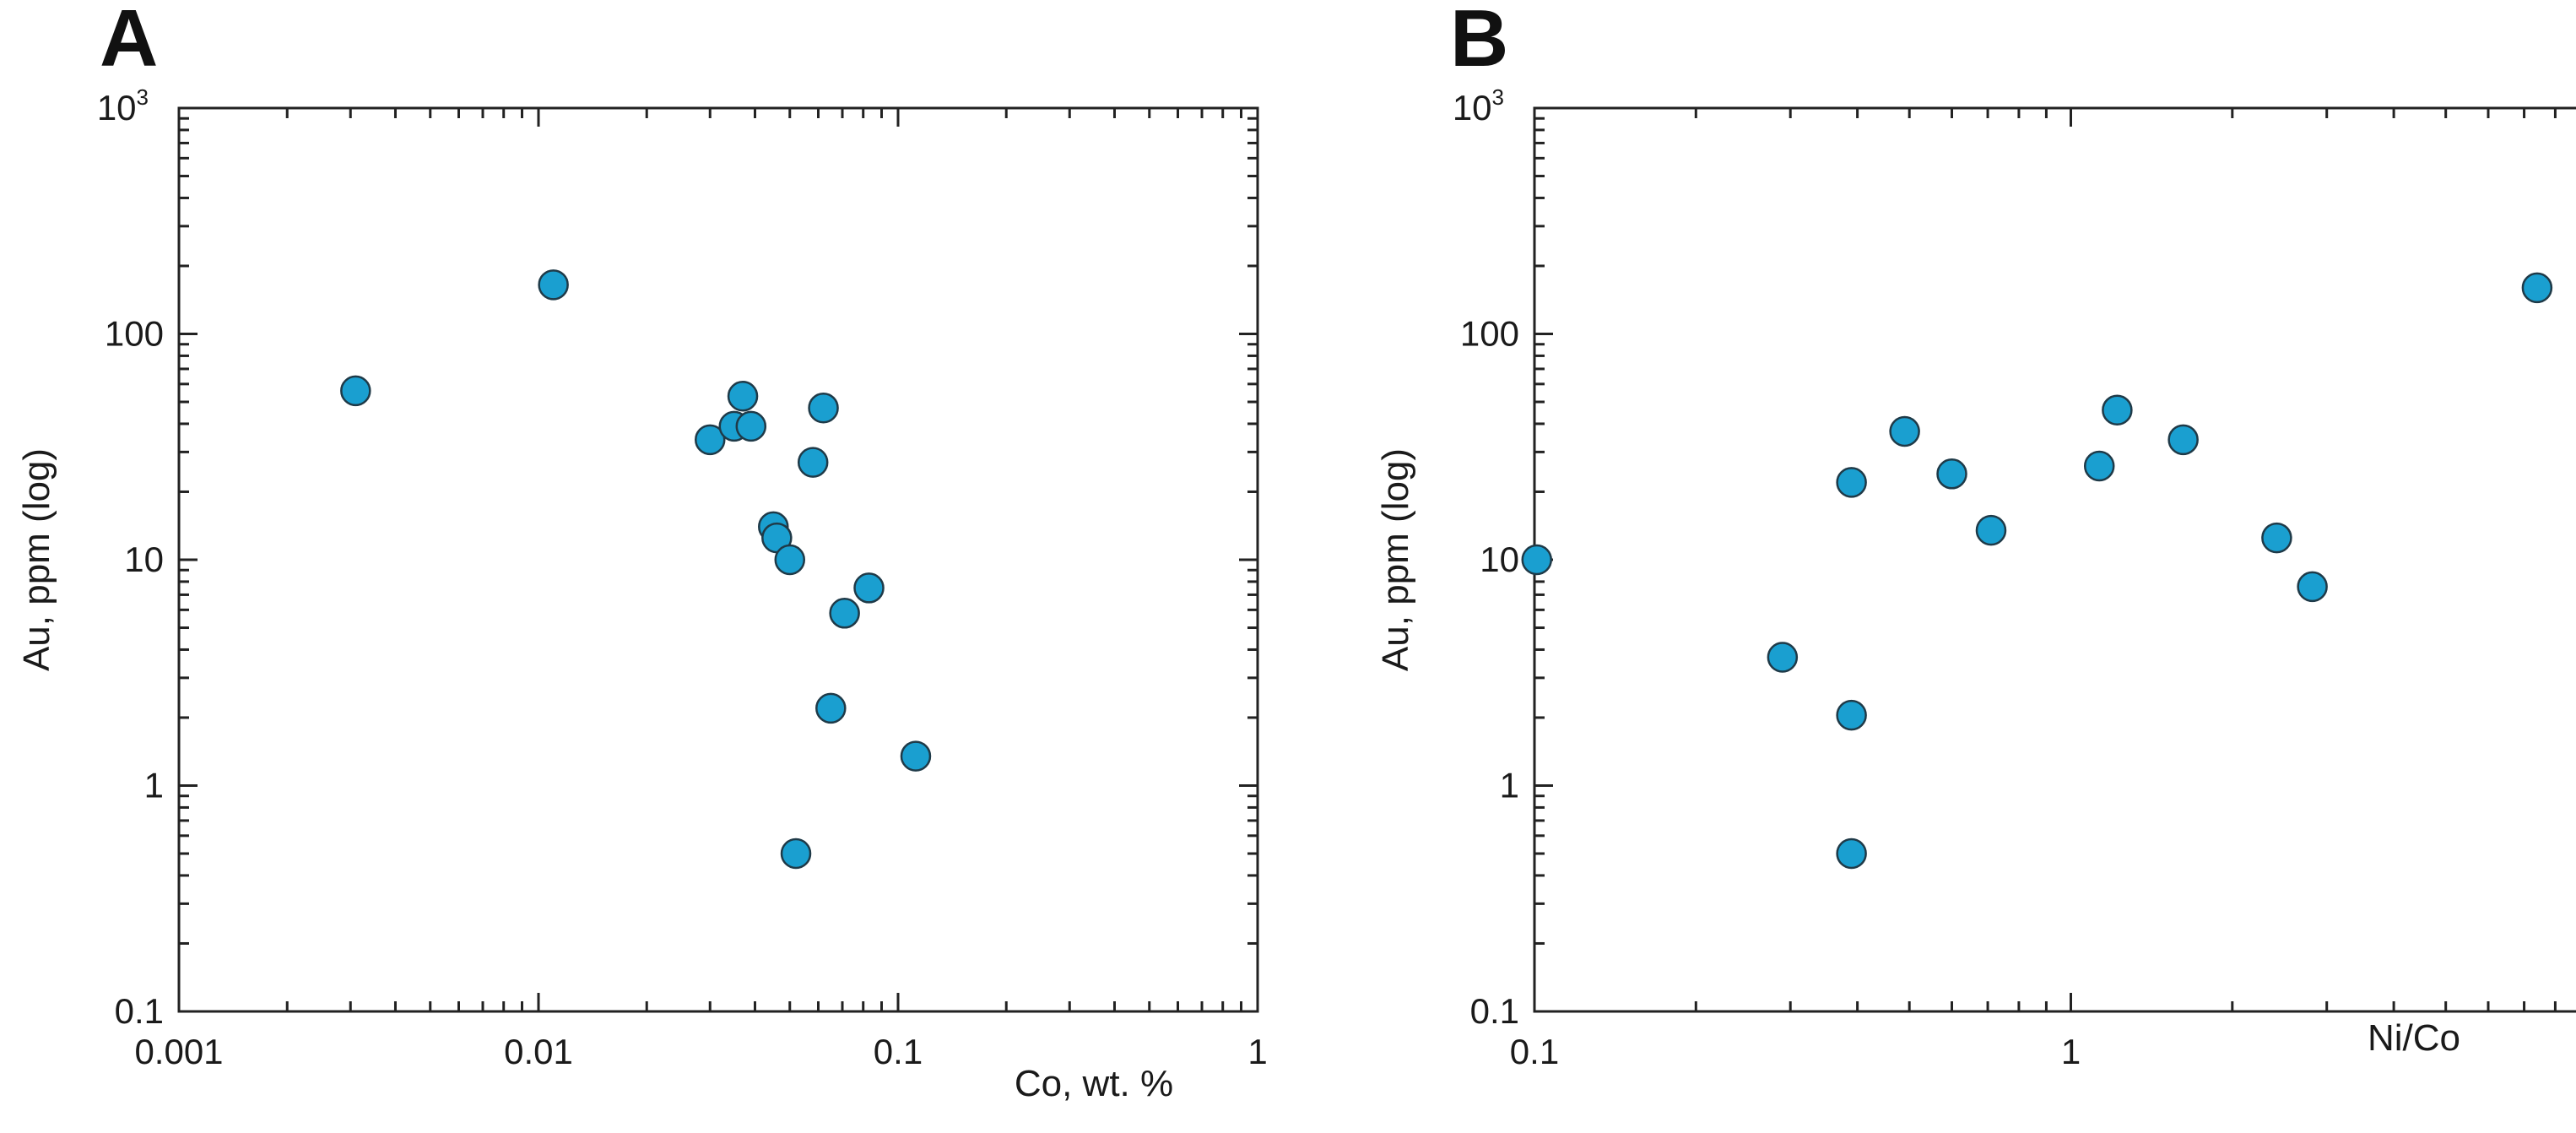  I want to click on panel-label: B, so click(1479, 42).